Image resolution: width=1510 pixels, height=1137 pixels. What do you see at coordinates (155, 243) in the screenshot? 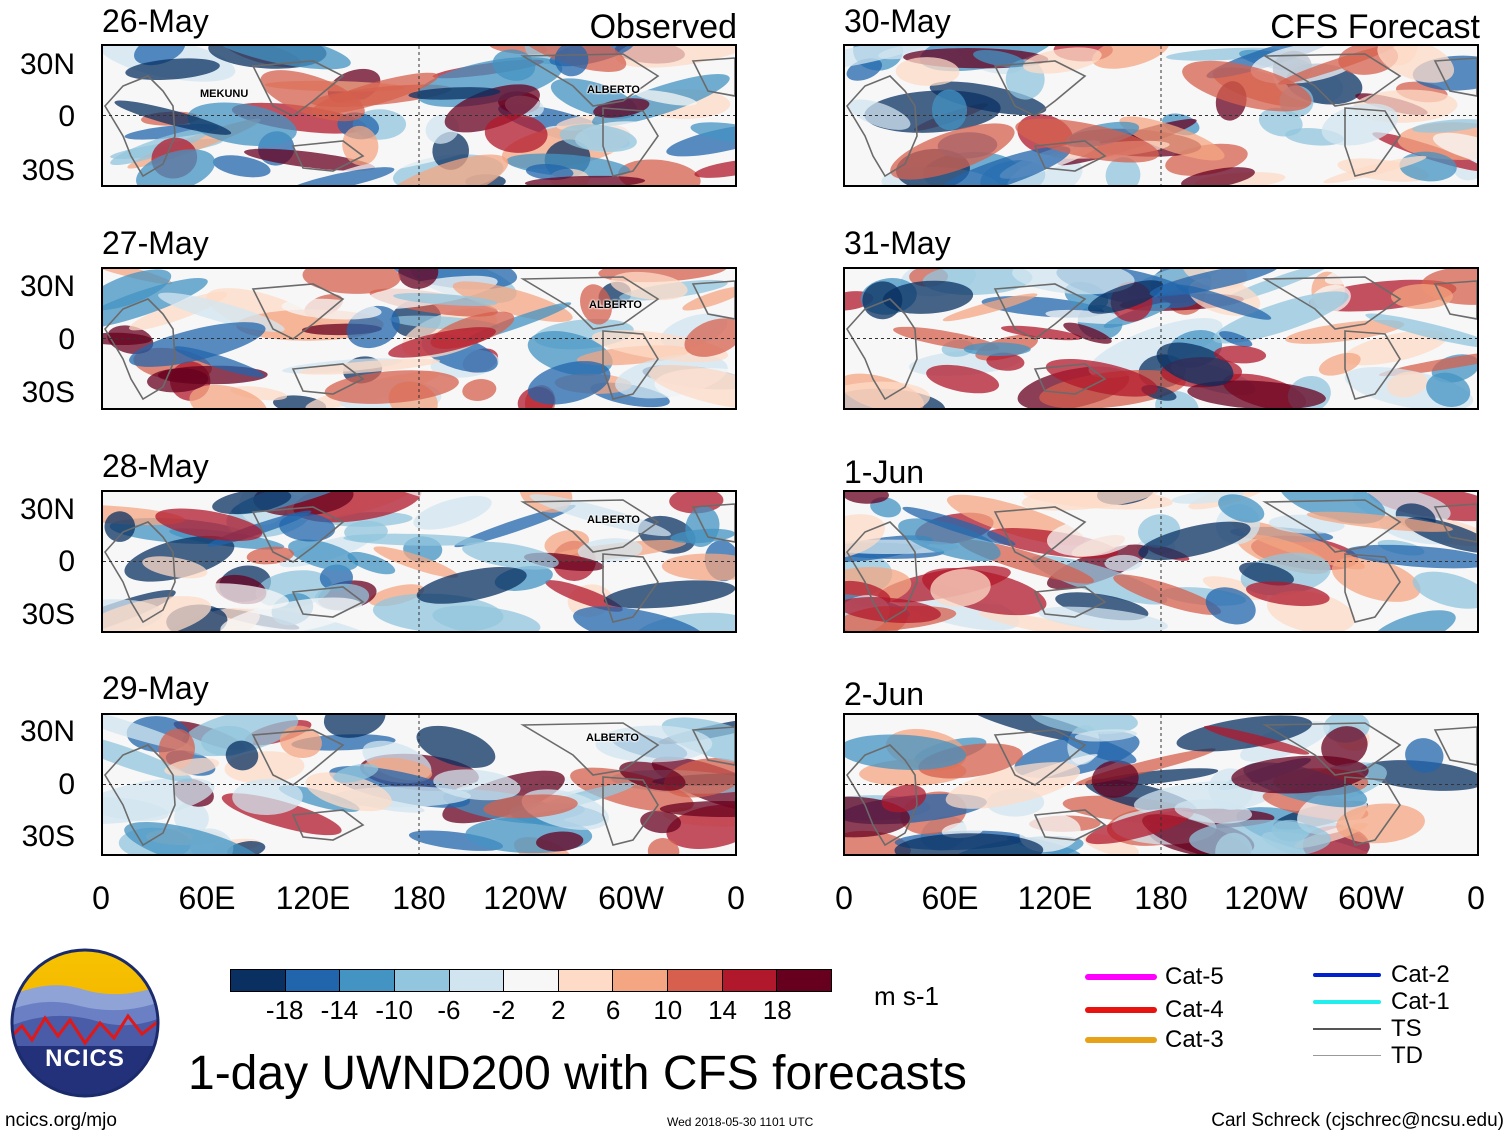
I see `panel-date-observed-2: 27-May` at bounding box center [155, 243].